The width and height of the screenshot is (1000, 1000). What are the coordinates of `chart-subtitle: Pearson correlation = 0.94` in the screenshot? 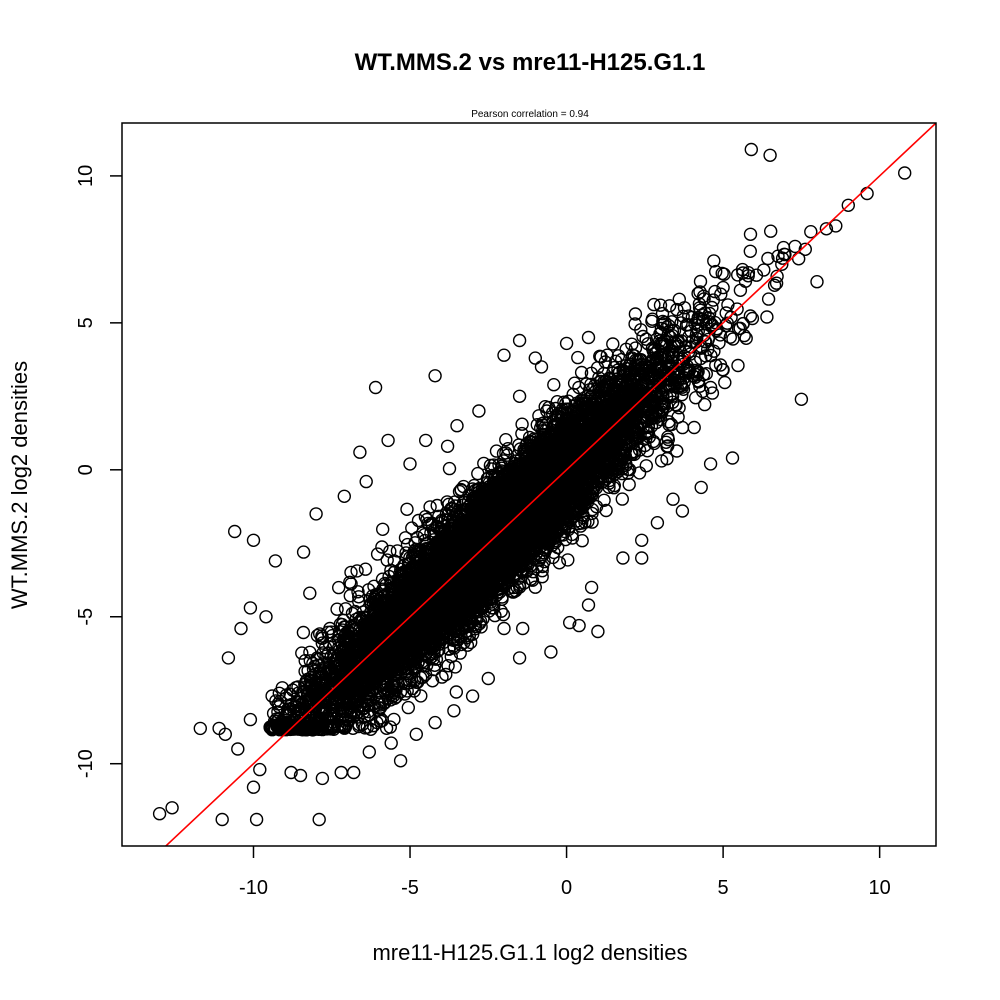 It's located at (530, 114).